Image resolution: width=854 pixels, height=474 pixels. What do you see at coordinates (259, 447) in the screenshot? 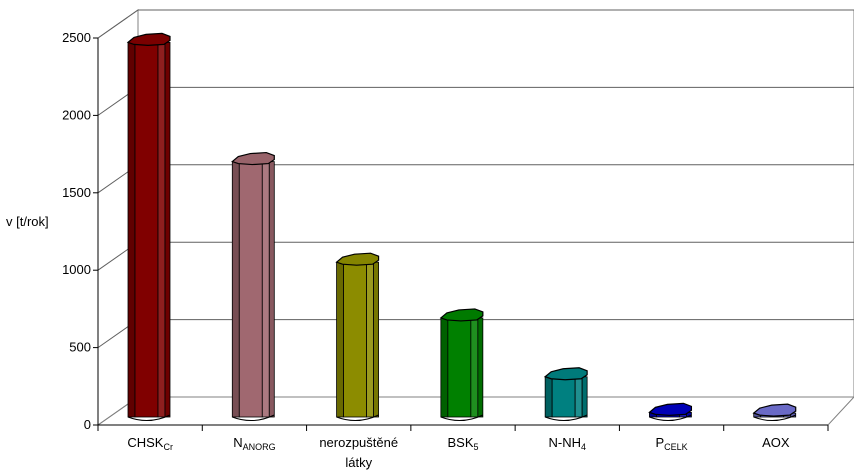
I see `x-category-label-subscript: ANORG` at bounding box center [259, 447].